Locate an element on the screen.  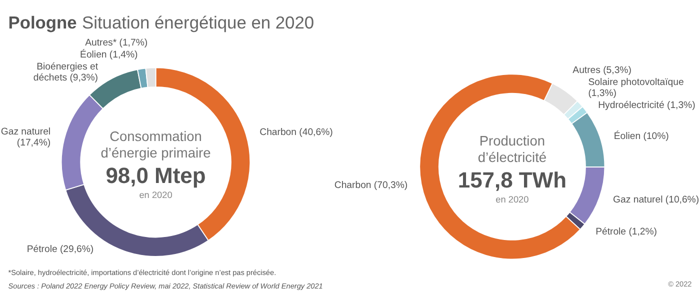
slice-label: Gaz naturel (10,6%) is located at coordinates (656, 200).